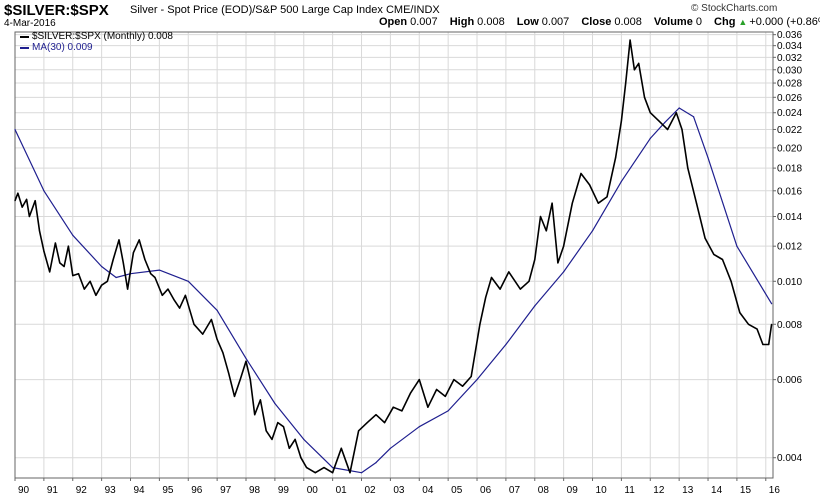 This screenshot has width=820, height=500. I want to click on chart-symbol: $SILVER:$SPX, so click(56, 10).